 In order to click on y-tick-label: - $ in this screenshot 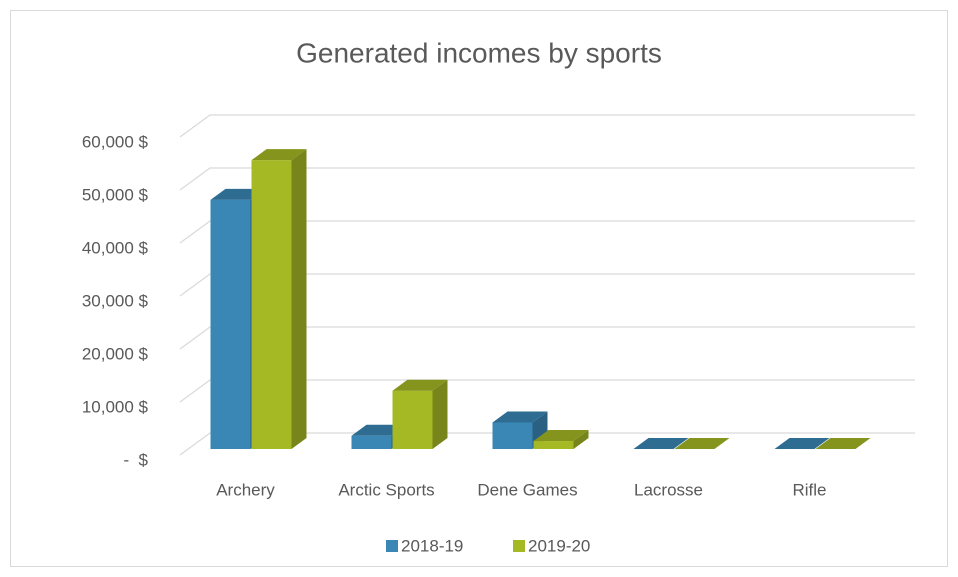, I will do `click(135, 459)`.